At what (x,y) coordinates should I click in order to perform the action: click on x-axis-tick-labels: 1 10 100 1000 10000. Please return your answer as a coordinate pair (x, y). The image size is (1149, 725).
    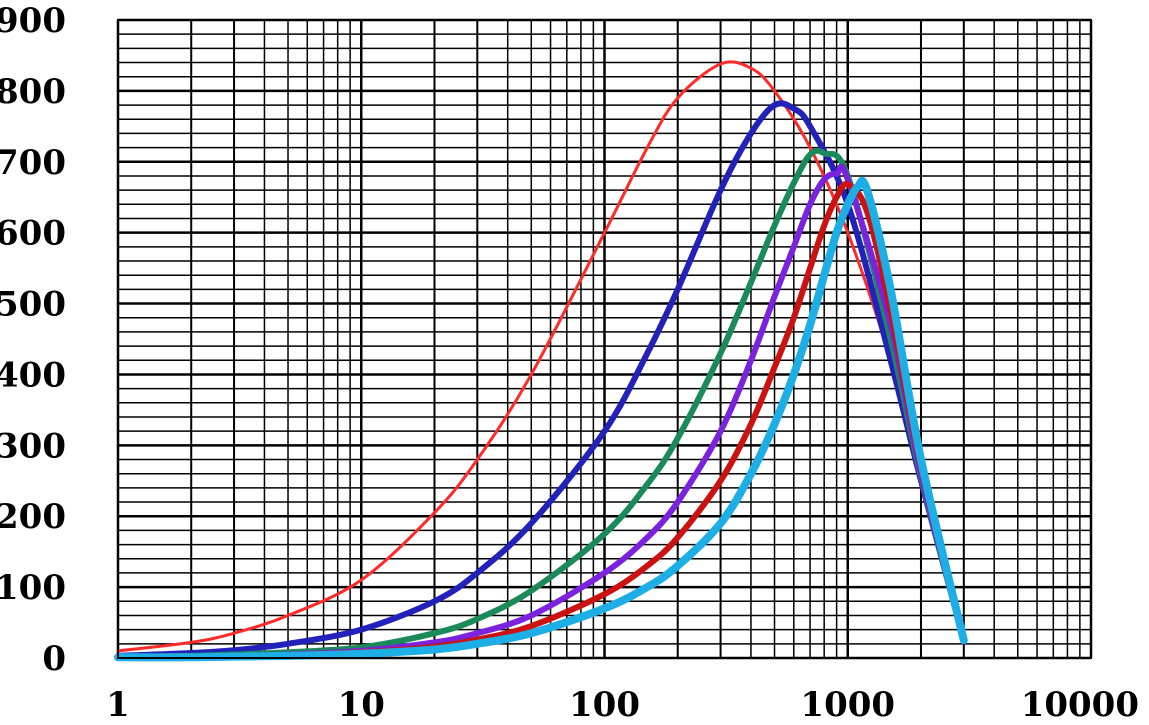
    Looking at the image, I should click on (622, 705).